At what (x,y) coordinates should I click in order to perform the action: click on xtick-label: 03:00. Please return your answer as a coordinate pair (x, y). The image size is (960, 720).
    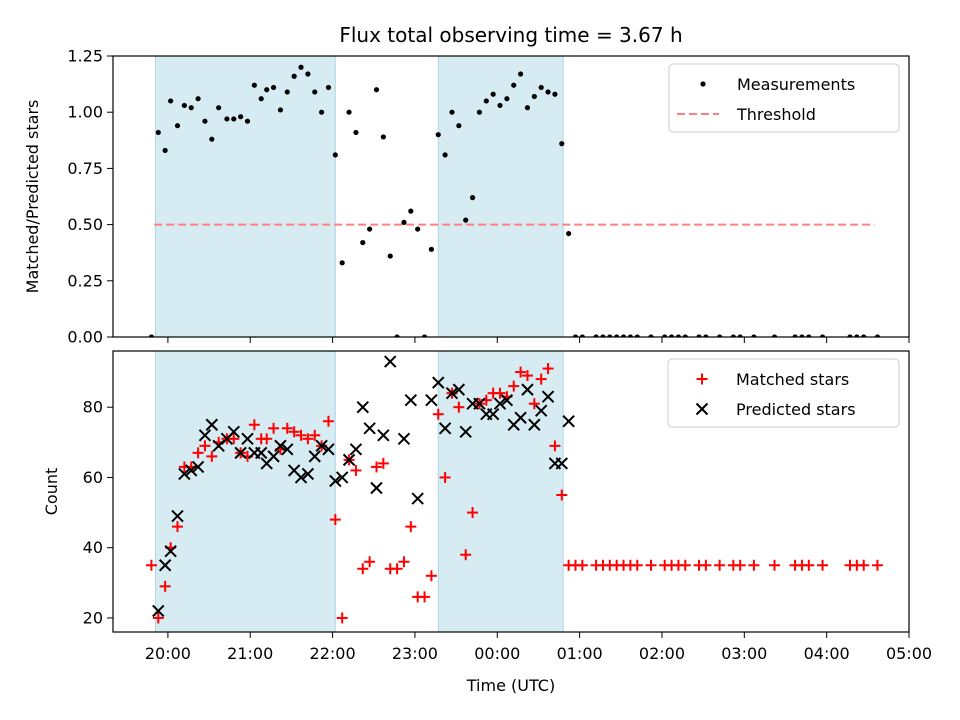
    Looking at the image, I should click on (744, 653).